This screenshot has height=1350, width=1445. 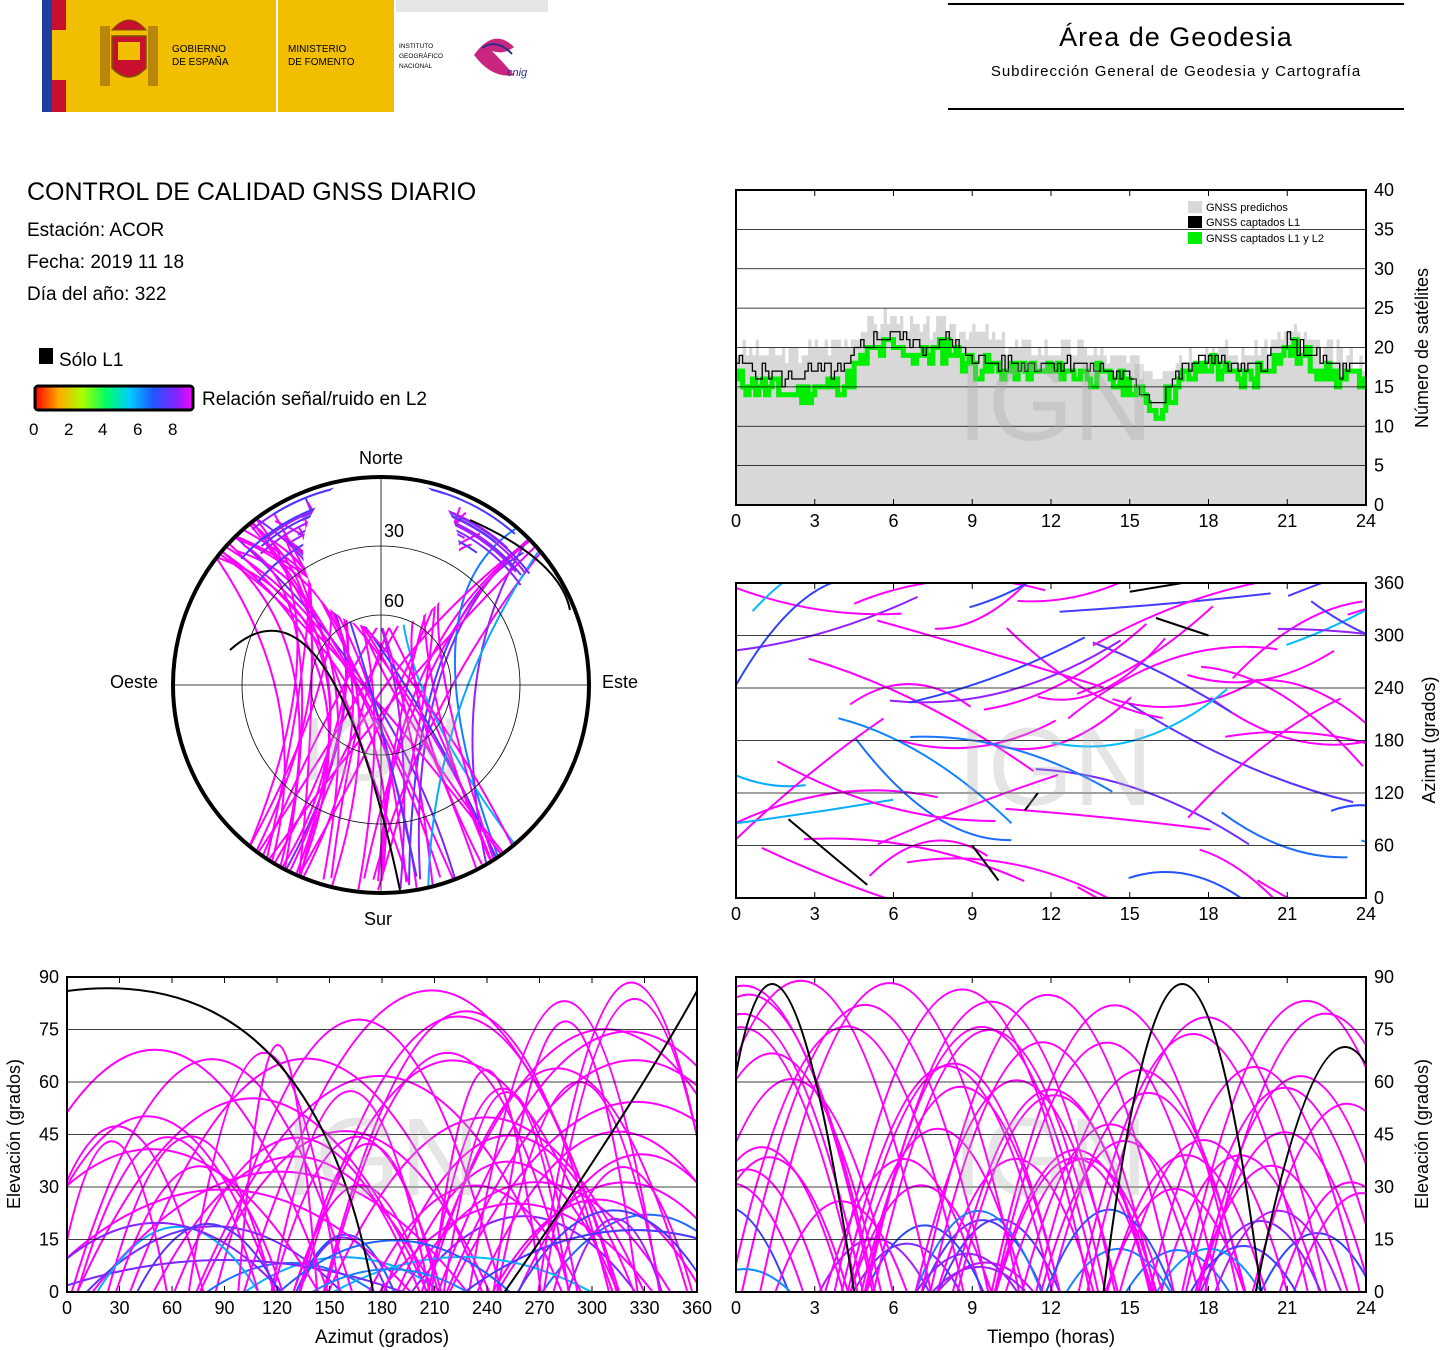 I want to click on coat-of-arms-icon, so click(x=129, y=52).